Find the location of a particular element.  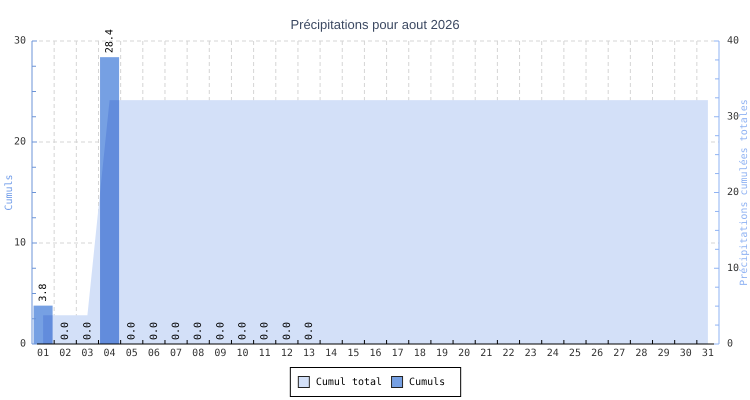

x-tick-label: 25 is located at coordinates (574, 353).